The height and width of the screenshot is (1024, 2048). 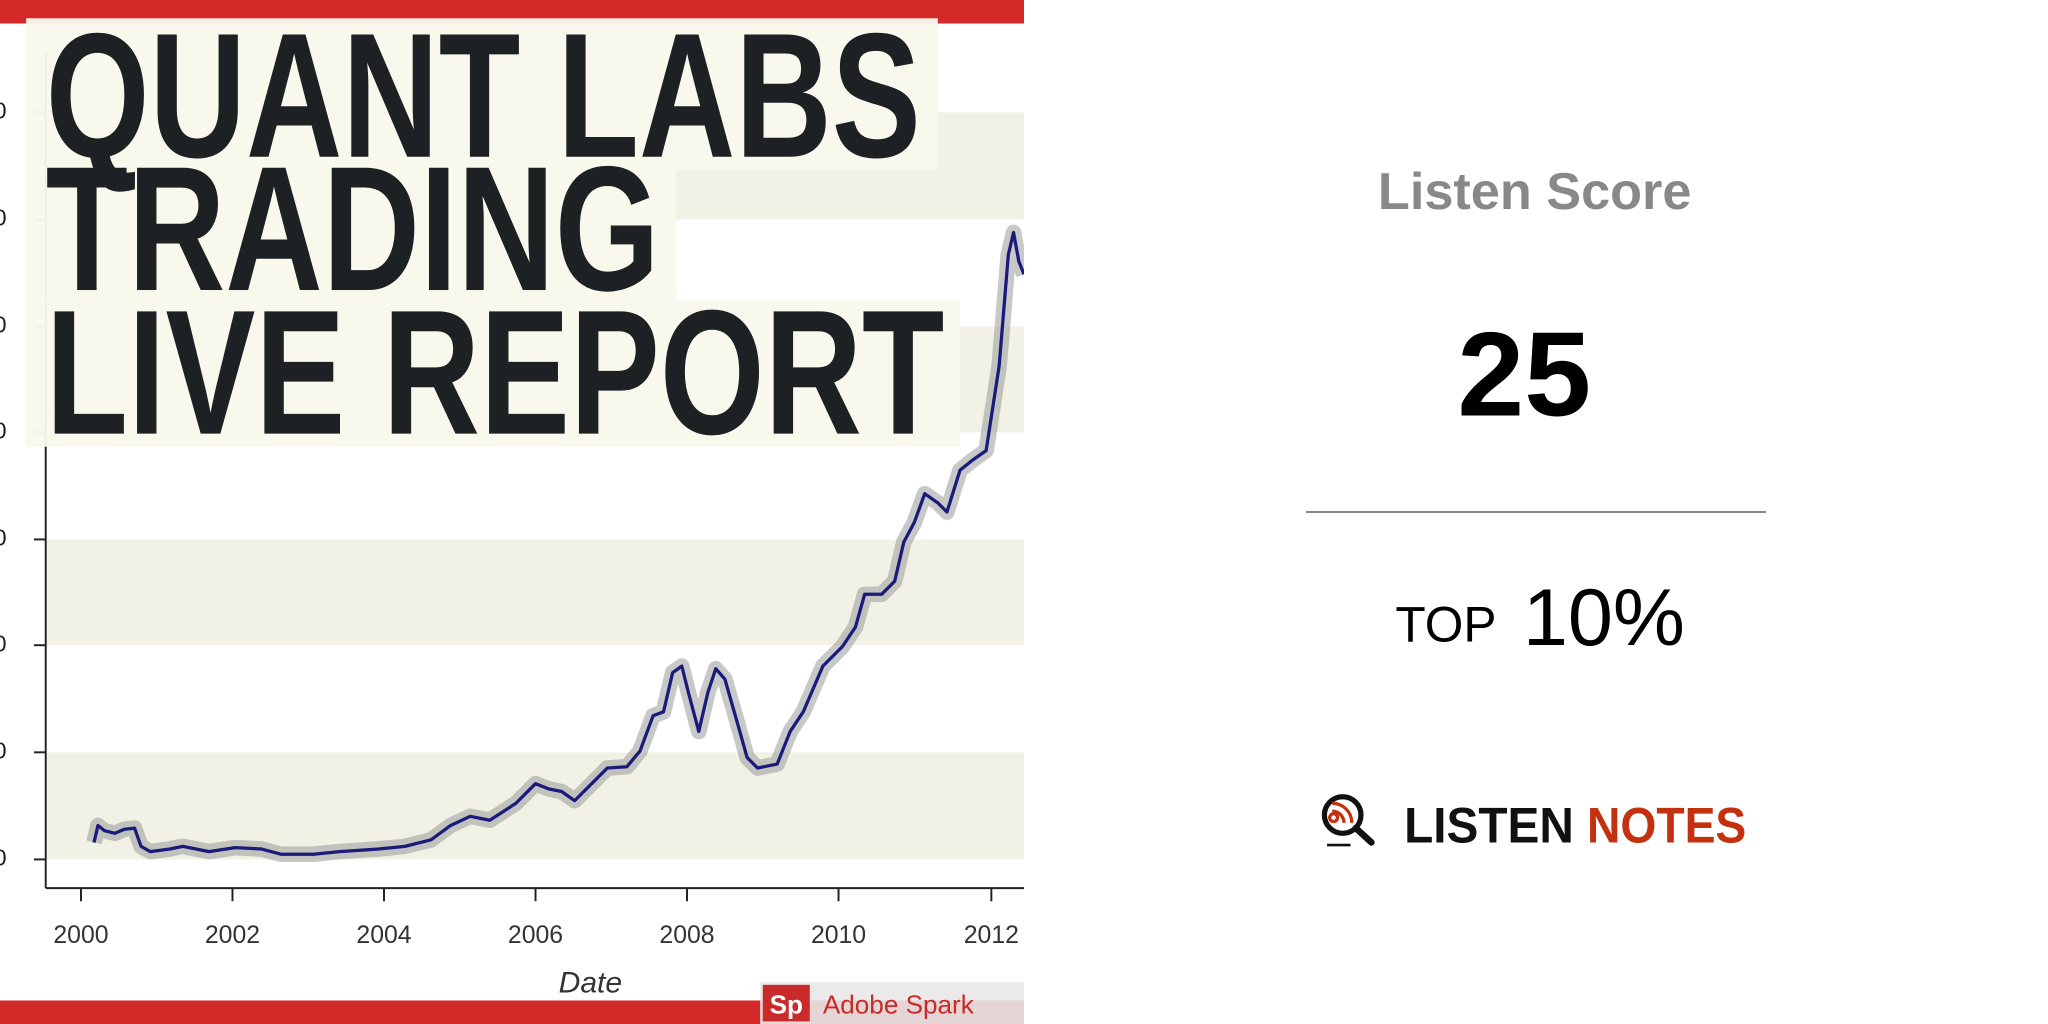 I want to click on x-label: 2012, so click(x=991, y=935).